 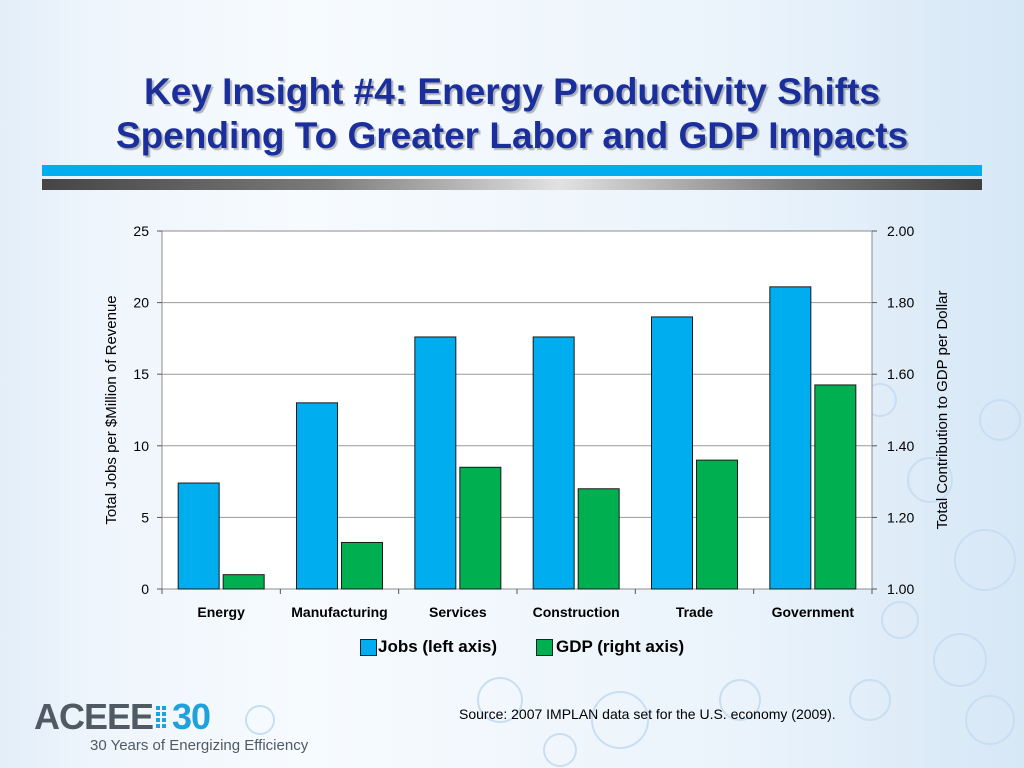 What do you see at coordinates (553, 463) in the screenshot?
I see `bar-jobs-construction` at bounding box center [553, 463].